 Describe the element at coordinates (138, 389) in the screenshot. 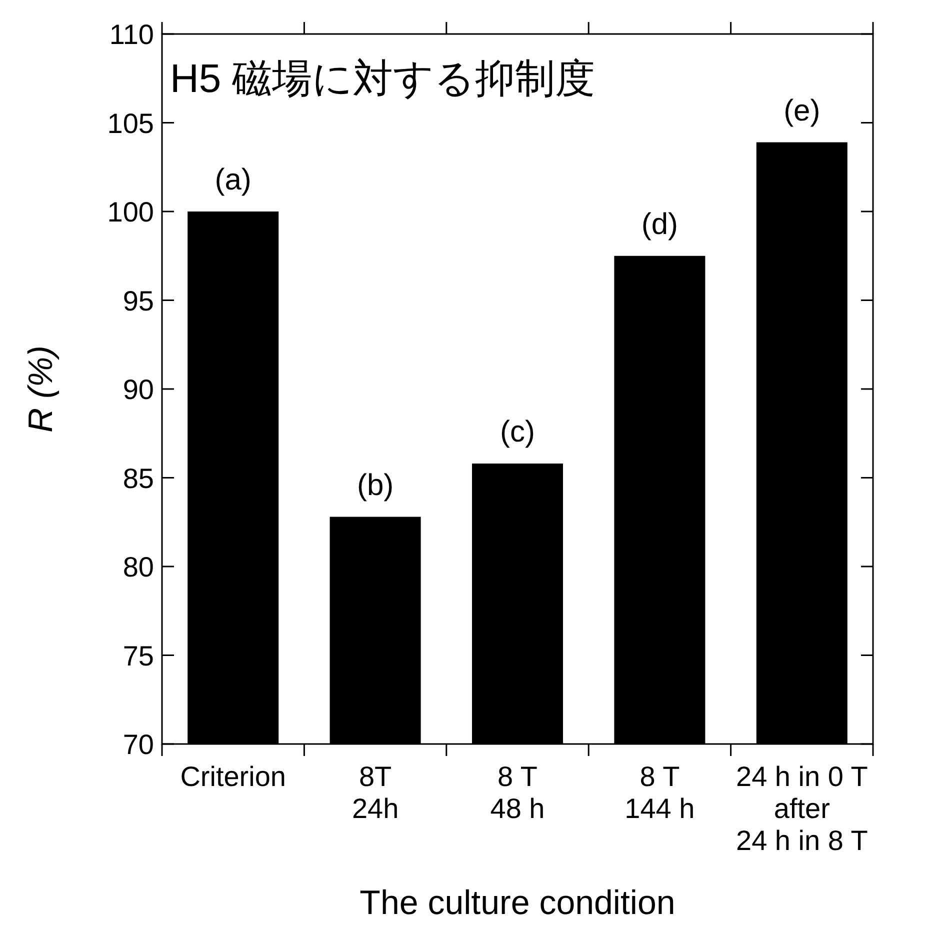

I see `y-tick-label: 90` at that location.